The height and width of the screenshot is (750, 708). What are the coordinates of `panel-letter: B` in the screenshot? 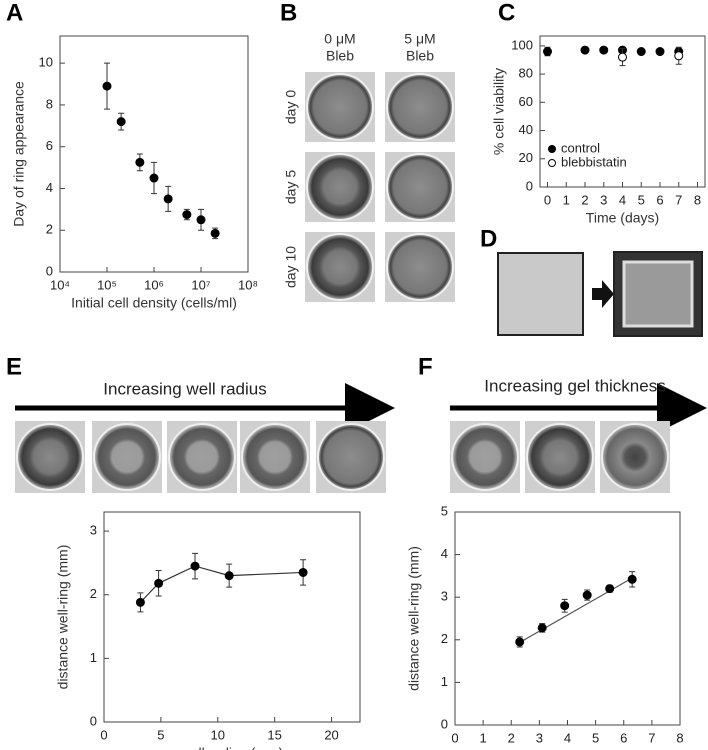 It's located at (288, 13).